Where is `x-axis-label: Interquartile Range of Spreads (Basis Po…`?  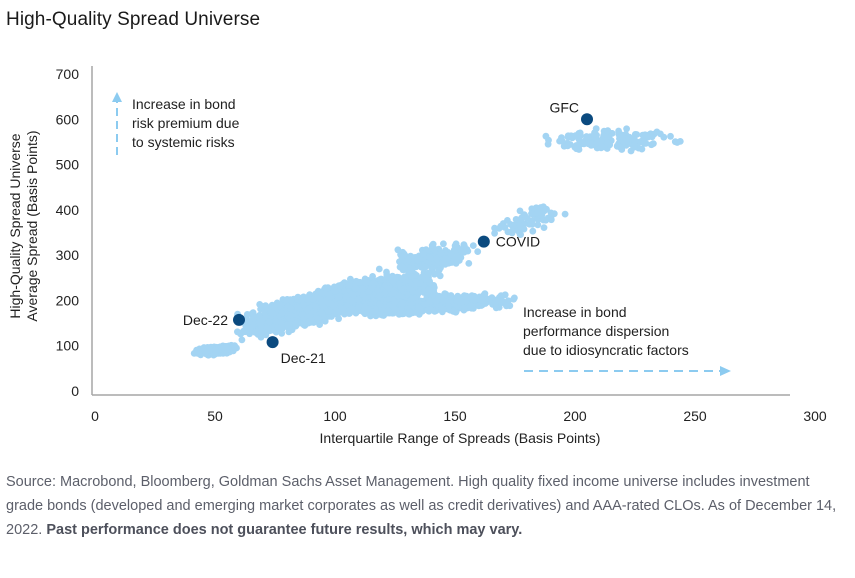
x-axis-label: Interquartile Range of Spreads (Basis Po… is located at coordinates (460, 438).